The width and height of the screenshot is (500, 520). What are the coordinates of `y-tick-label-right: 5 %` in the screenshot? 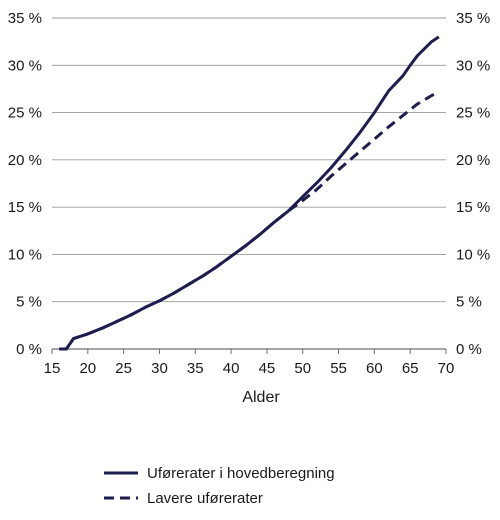 It's located at (469, 302).